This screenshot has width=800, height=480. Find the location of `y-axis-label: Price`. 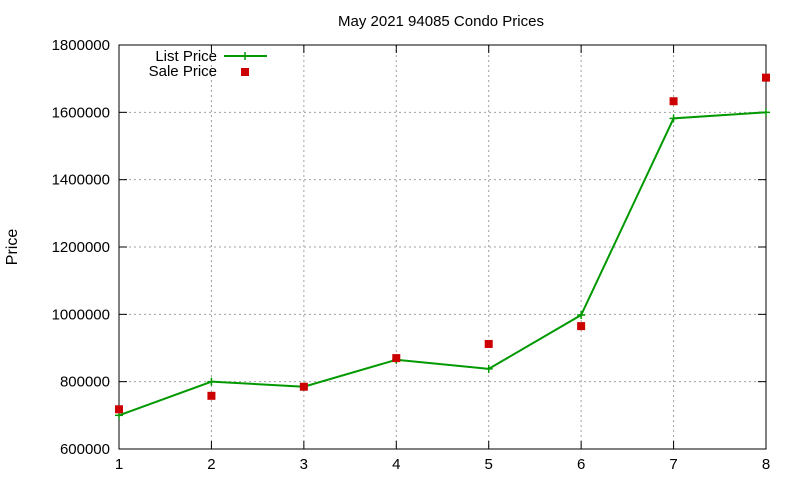

y-axis-label: Price is located at coordinates (12, 247).